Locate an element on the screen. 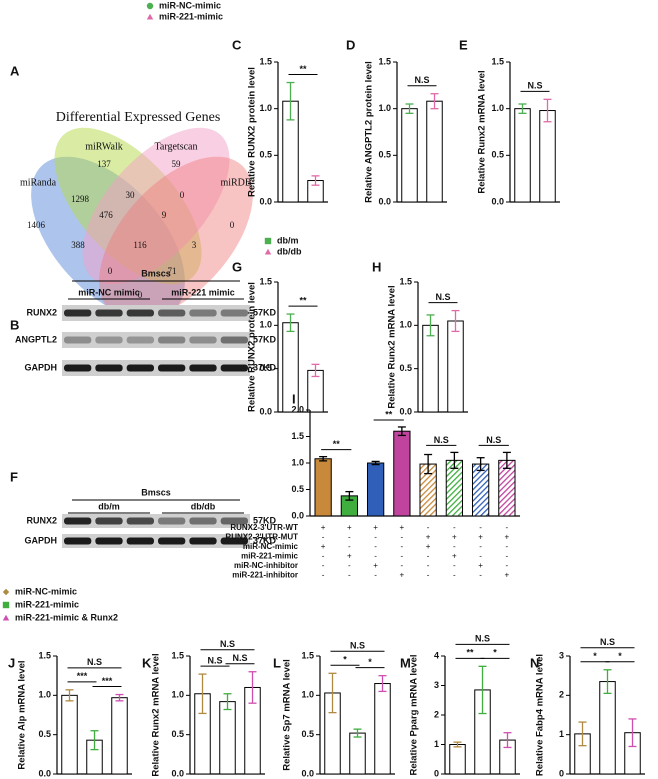 The image size is (658, 779). legend-label: miR-221-mimic is located at coordinates (191, 16).